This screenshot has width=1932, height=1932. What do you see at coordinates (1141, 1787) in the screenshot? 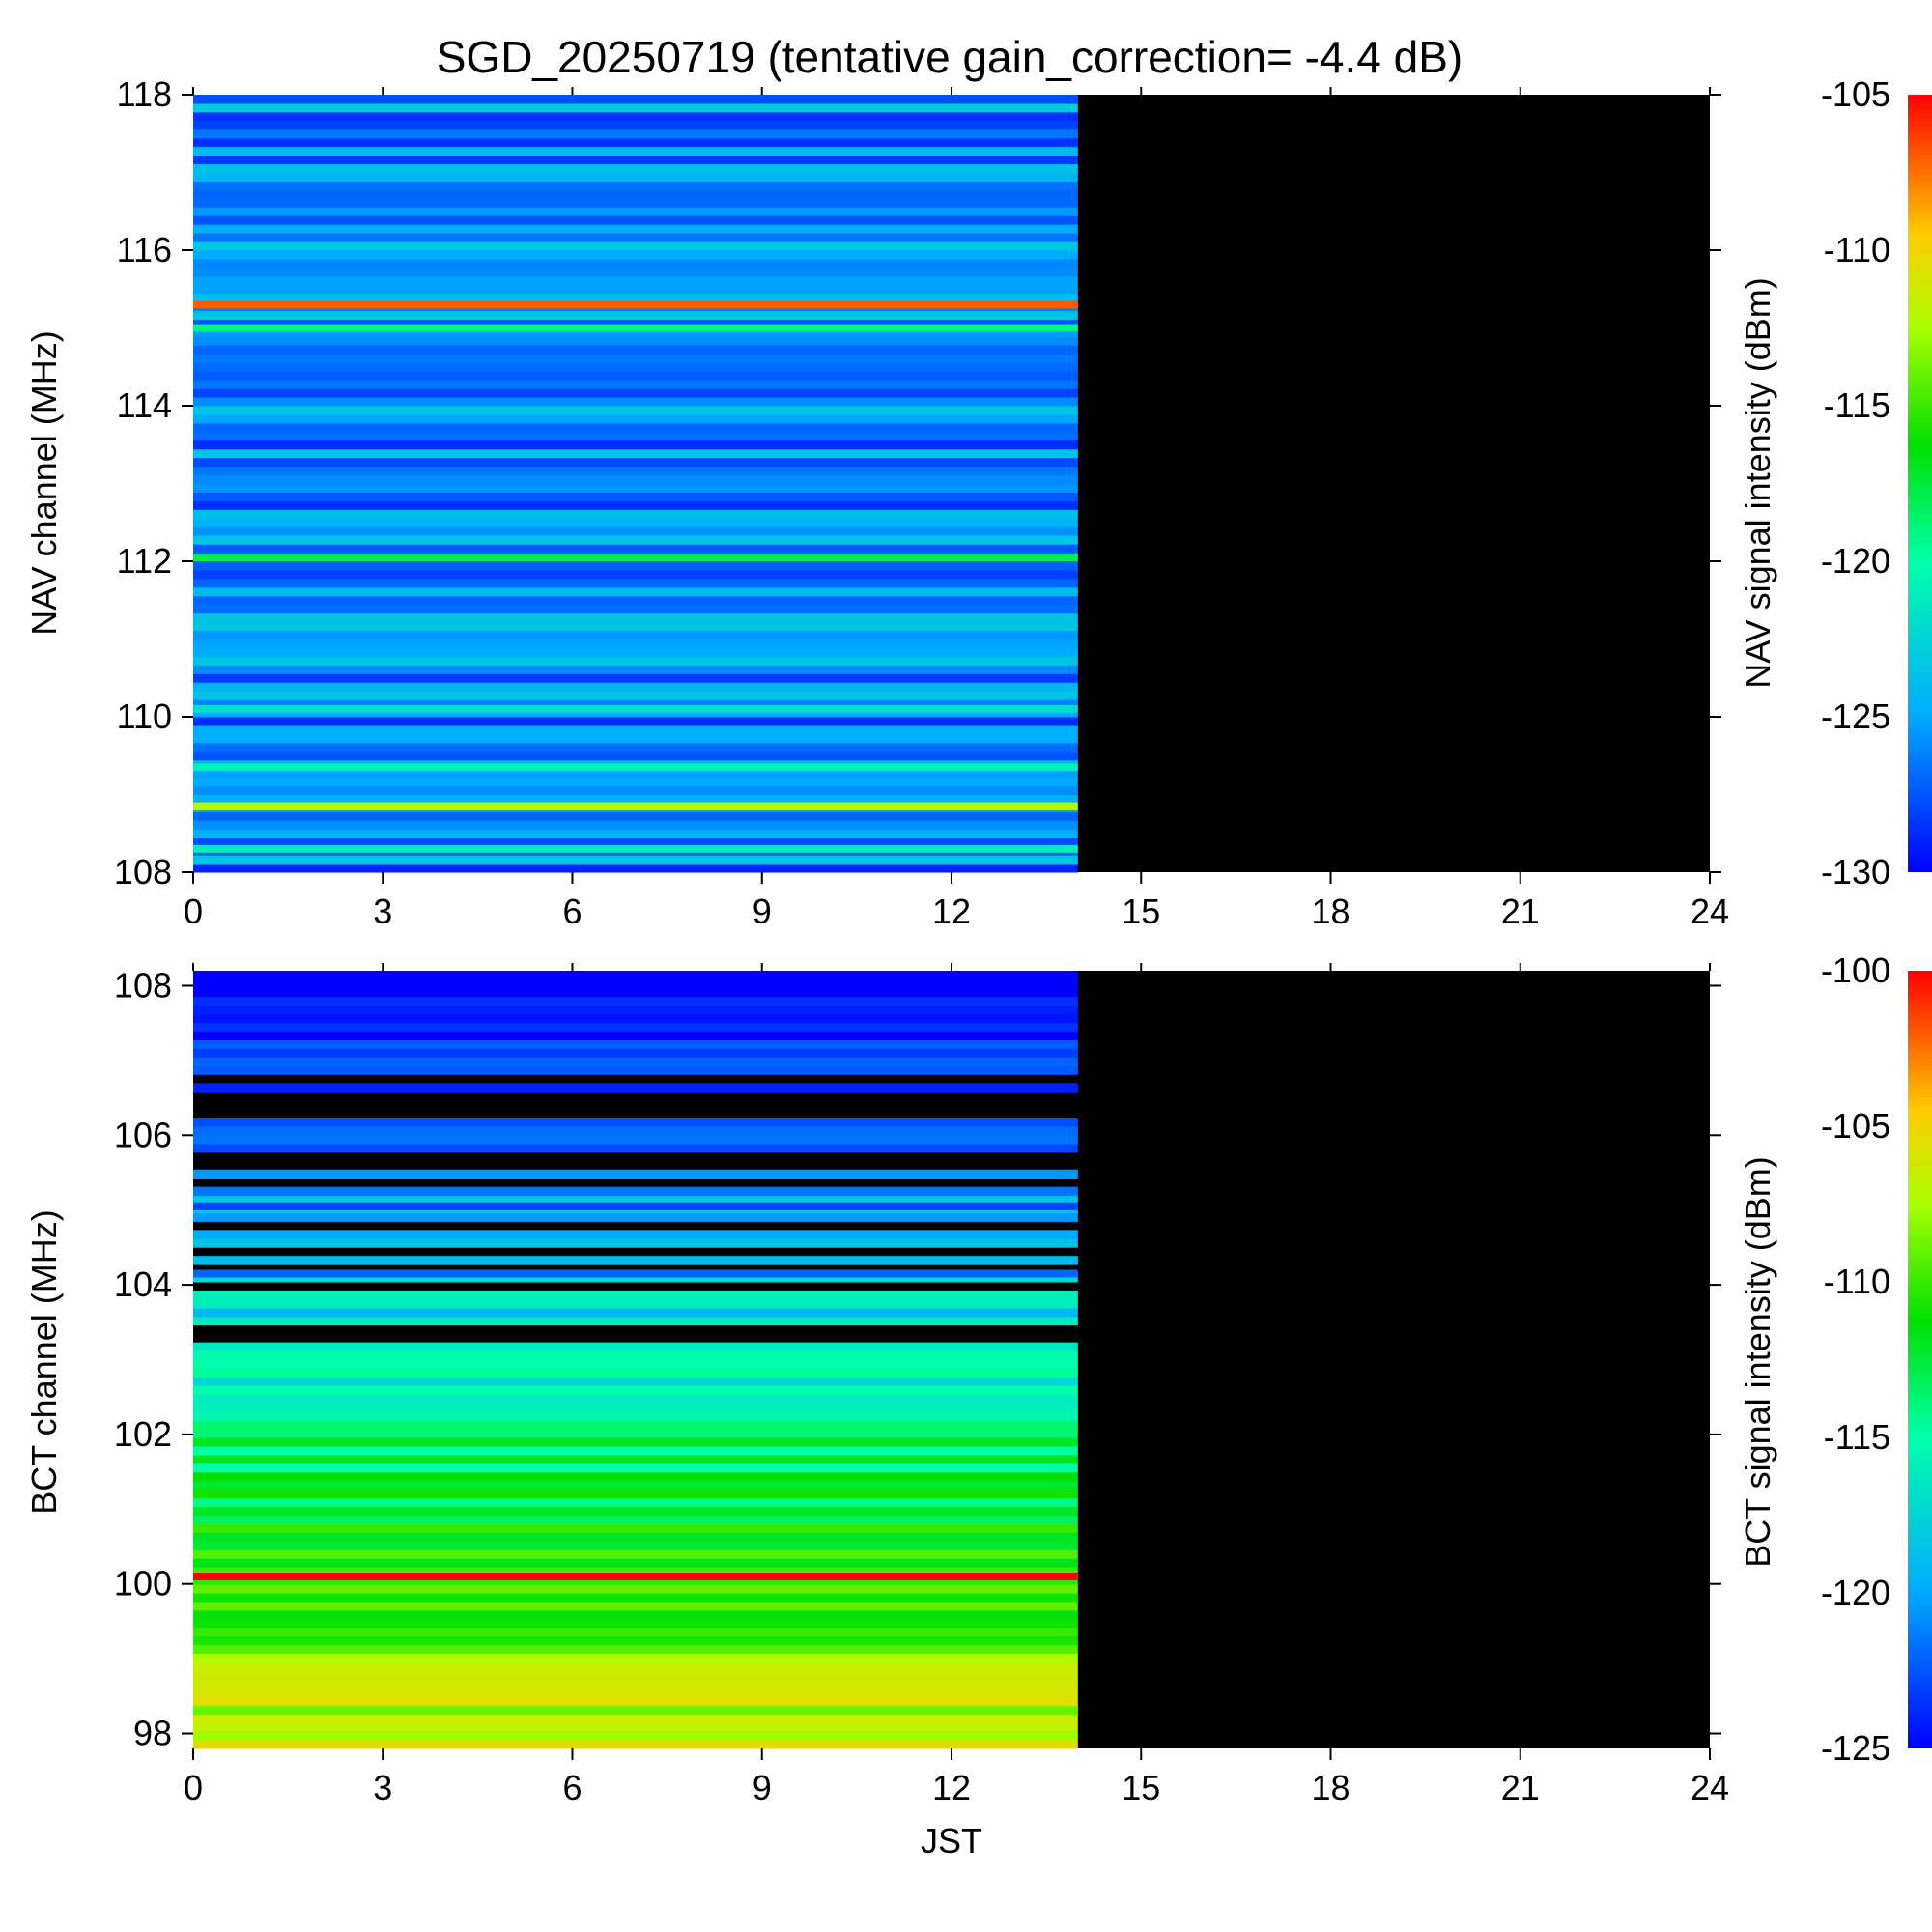
I see `x-tick-label: 15` at bounding box center [1141, 1787].